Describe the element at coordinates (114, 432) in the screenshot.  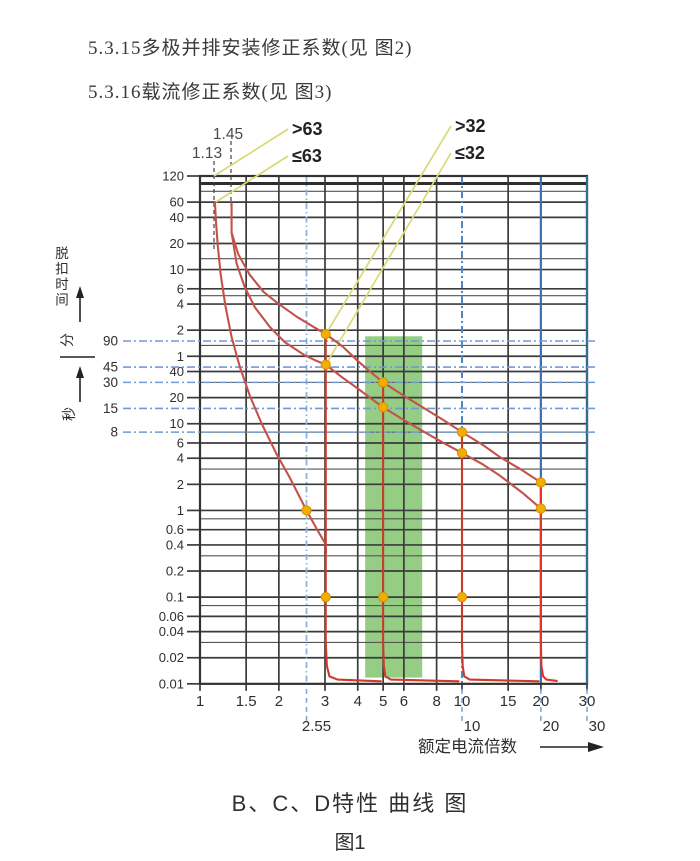
I see `time-marker-label: 8` at that location.